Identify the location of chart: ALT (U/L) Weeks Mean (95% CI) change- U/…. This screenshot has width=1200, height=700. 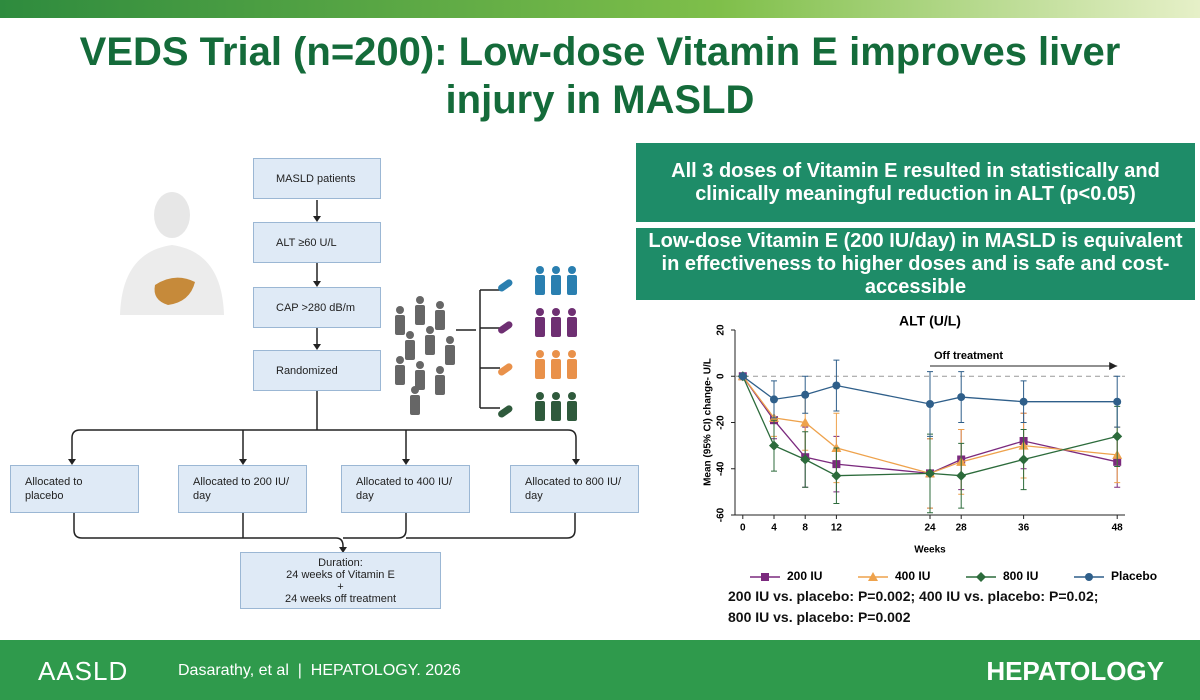
(930, 448).